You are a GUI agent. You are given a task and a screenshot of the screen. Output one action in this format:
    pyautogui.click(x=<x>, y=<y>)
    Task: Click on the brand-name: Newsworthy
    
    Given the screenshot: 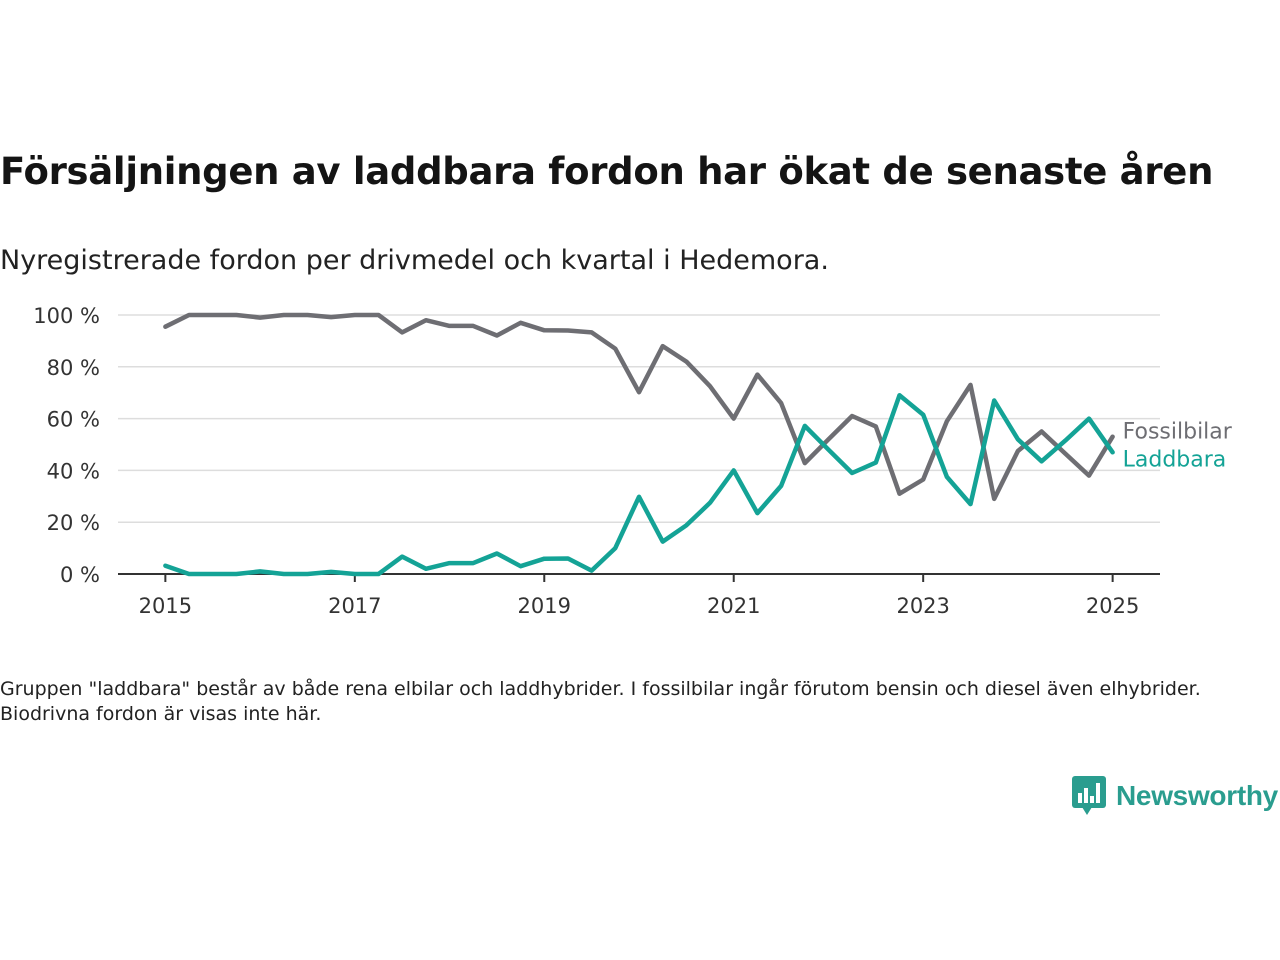 What is the action you would take?
    pyautogui.click(x=1197, y=795)
    